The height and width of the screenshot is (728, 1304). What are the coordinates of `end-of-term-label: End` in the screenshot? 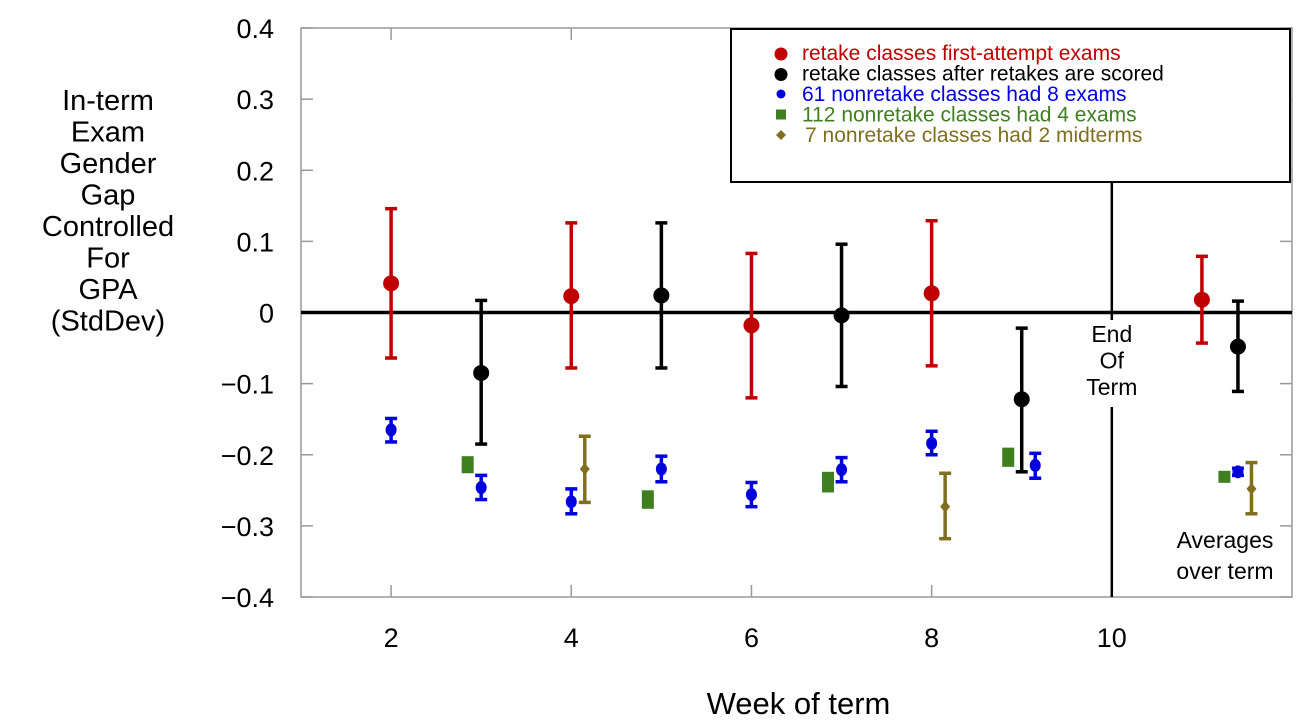 It's located at (1111, 334).